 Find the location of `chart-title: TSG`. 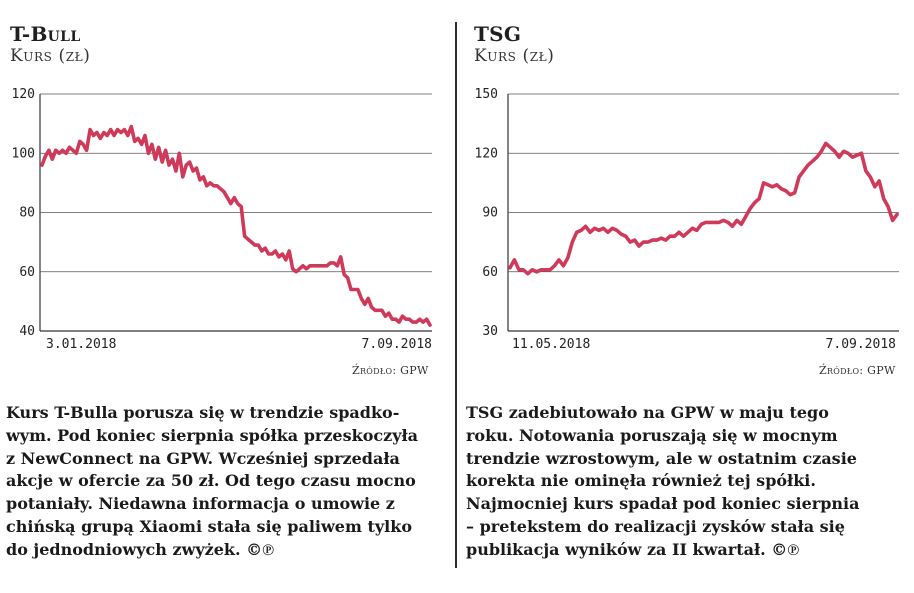

chart-title: TSG is located at coordinates (498, 34).